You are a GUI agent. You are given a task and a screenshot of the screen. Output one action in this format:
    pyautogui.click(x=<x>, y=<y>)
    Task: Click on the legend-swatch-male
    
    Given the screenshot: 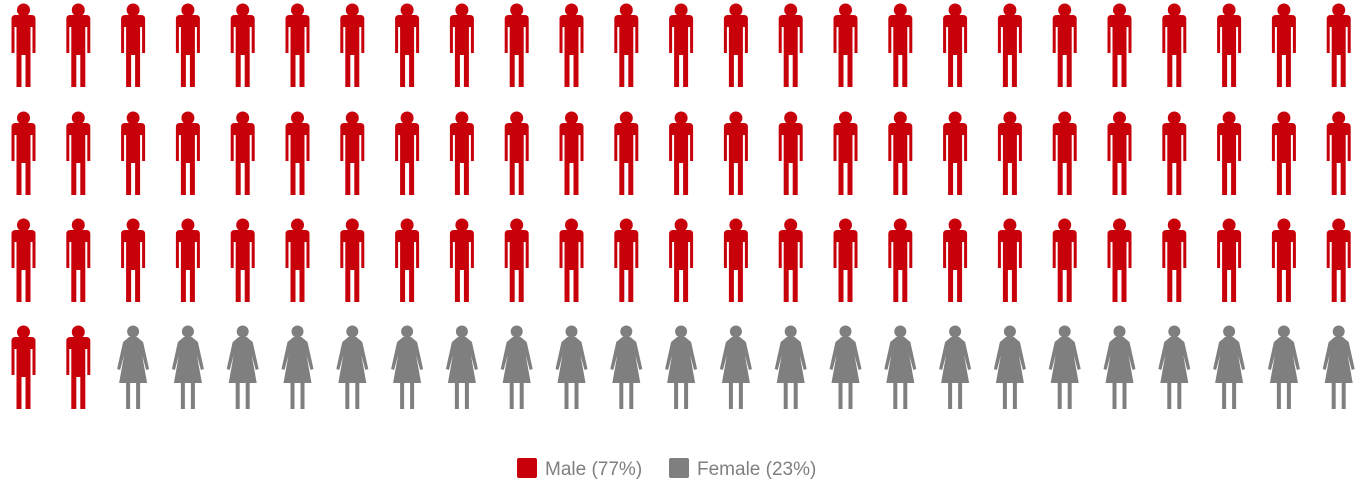 What is the action you would take?
    pyautogui.click(x=527, y=468)
    